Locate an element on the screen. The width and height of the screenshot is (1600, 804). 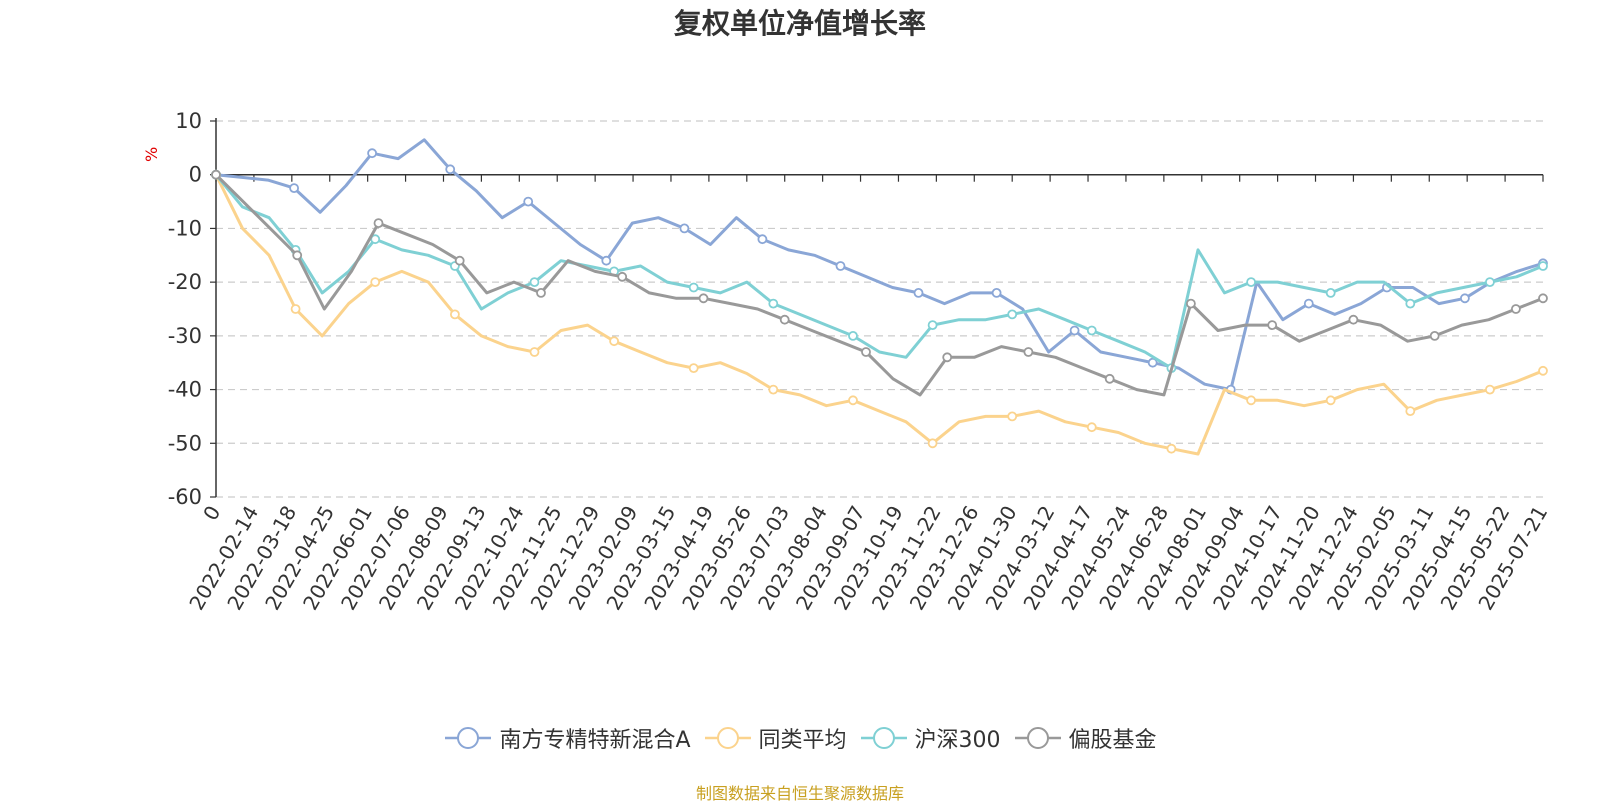
legend-label: 南方专精特新混合A is located at coordinates (595, 740).